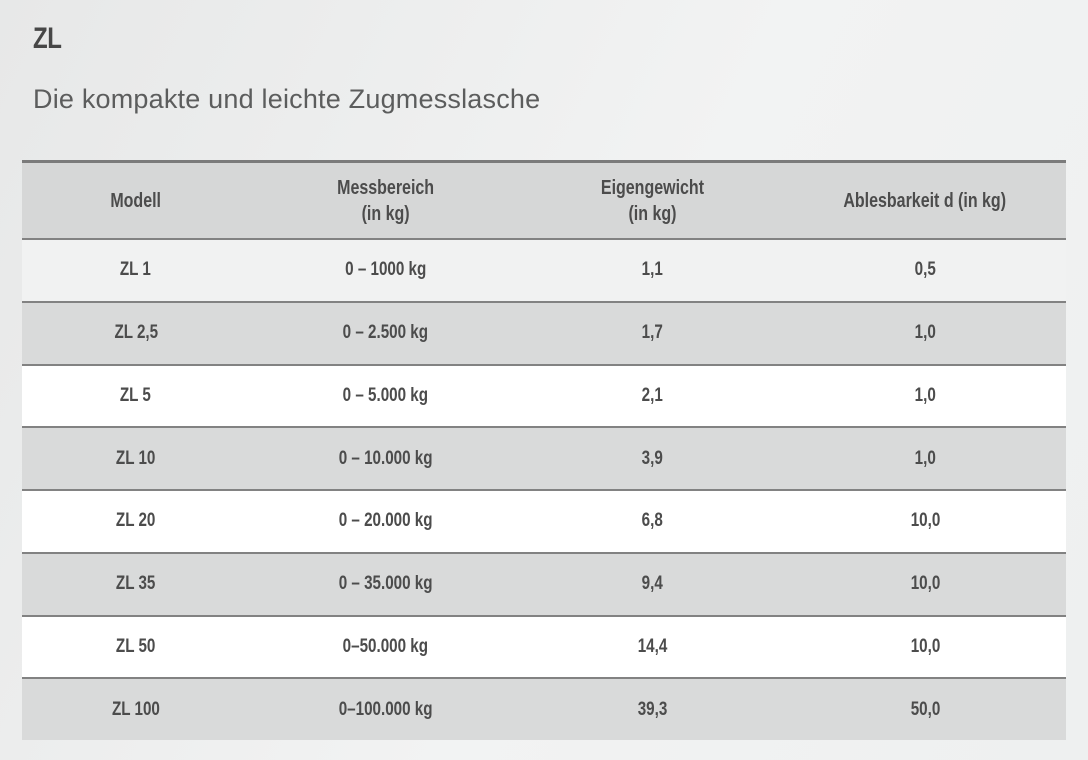  I want to click on page-title-text: ZL, so click(47, 38).